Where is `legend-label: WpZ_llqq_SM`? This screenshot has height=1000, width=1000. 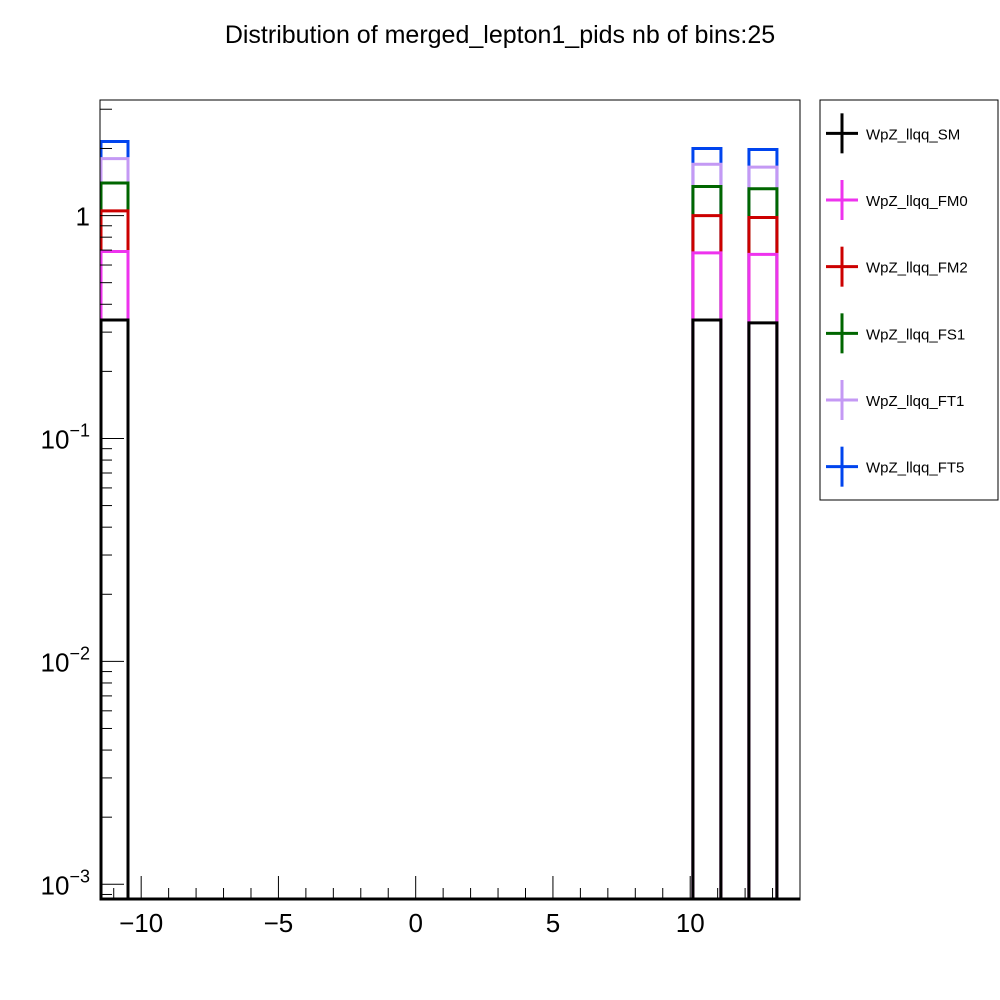
legend-label: WpZ_llqq_SM is located at coordinates (913, 134).